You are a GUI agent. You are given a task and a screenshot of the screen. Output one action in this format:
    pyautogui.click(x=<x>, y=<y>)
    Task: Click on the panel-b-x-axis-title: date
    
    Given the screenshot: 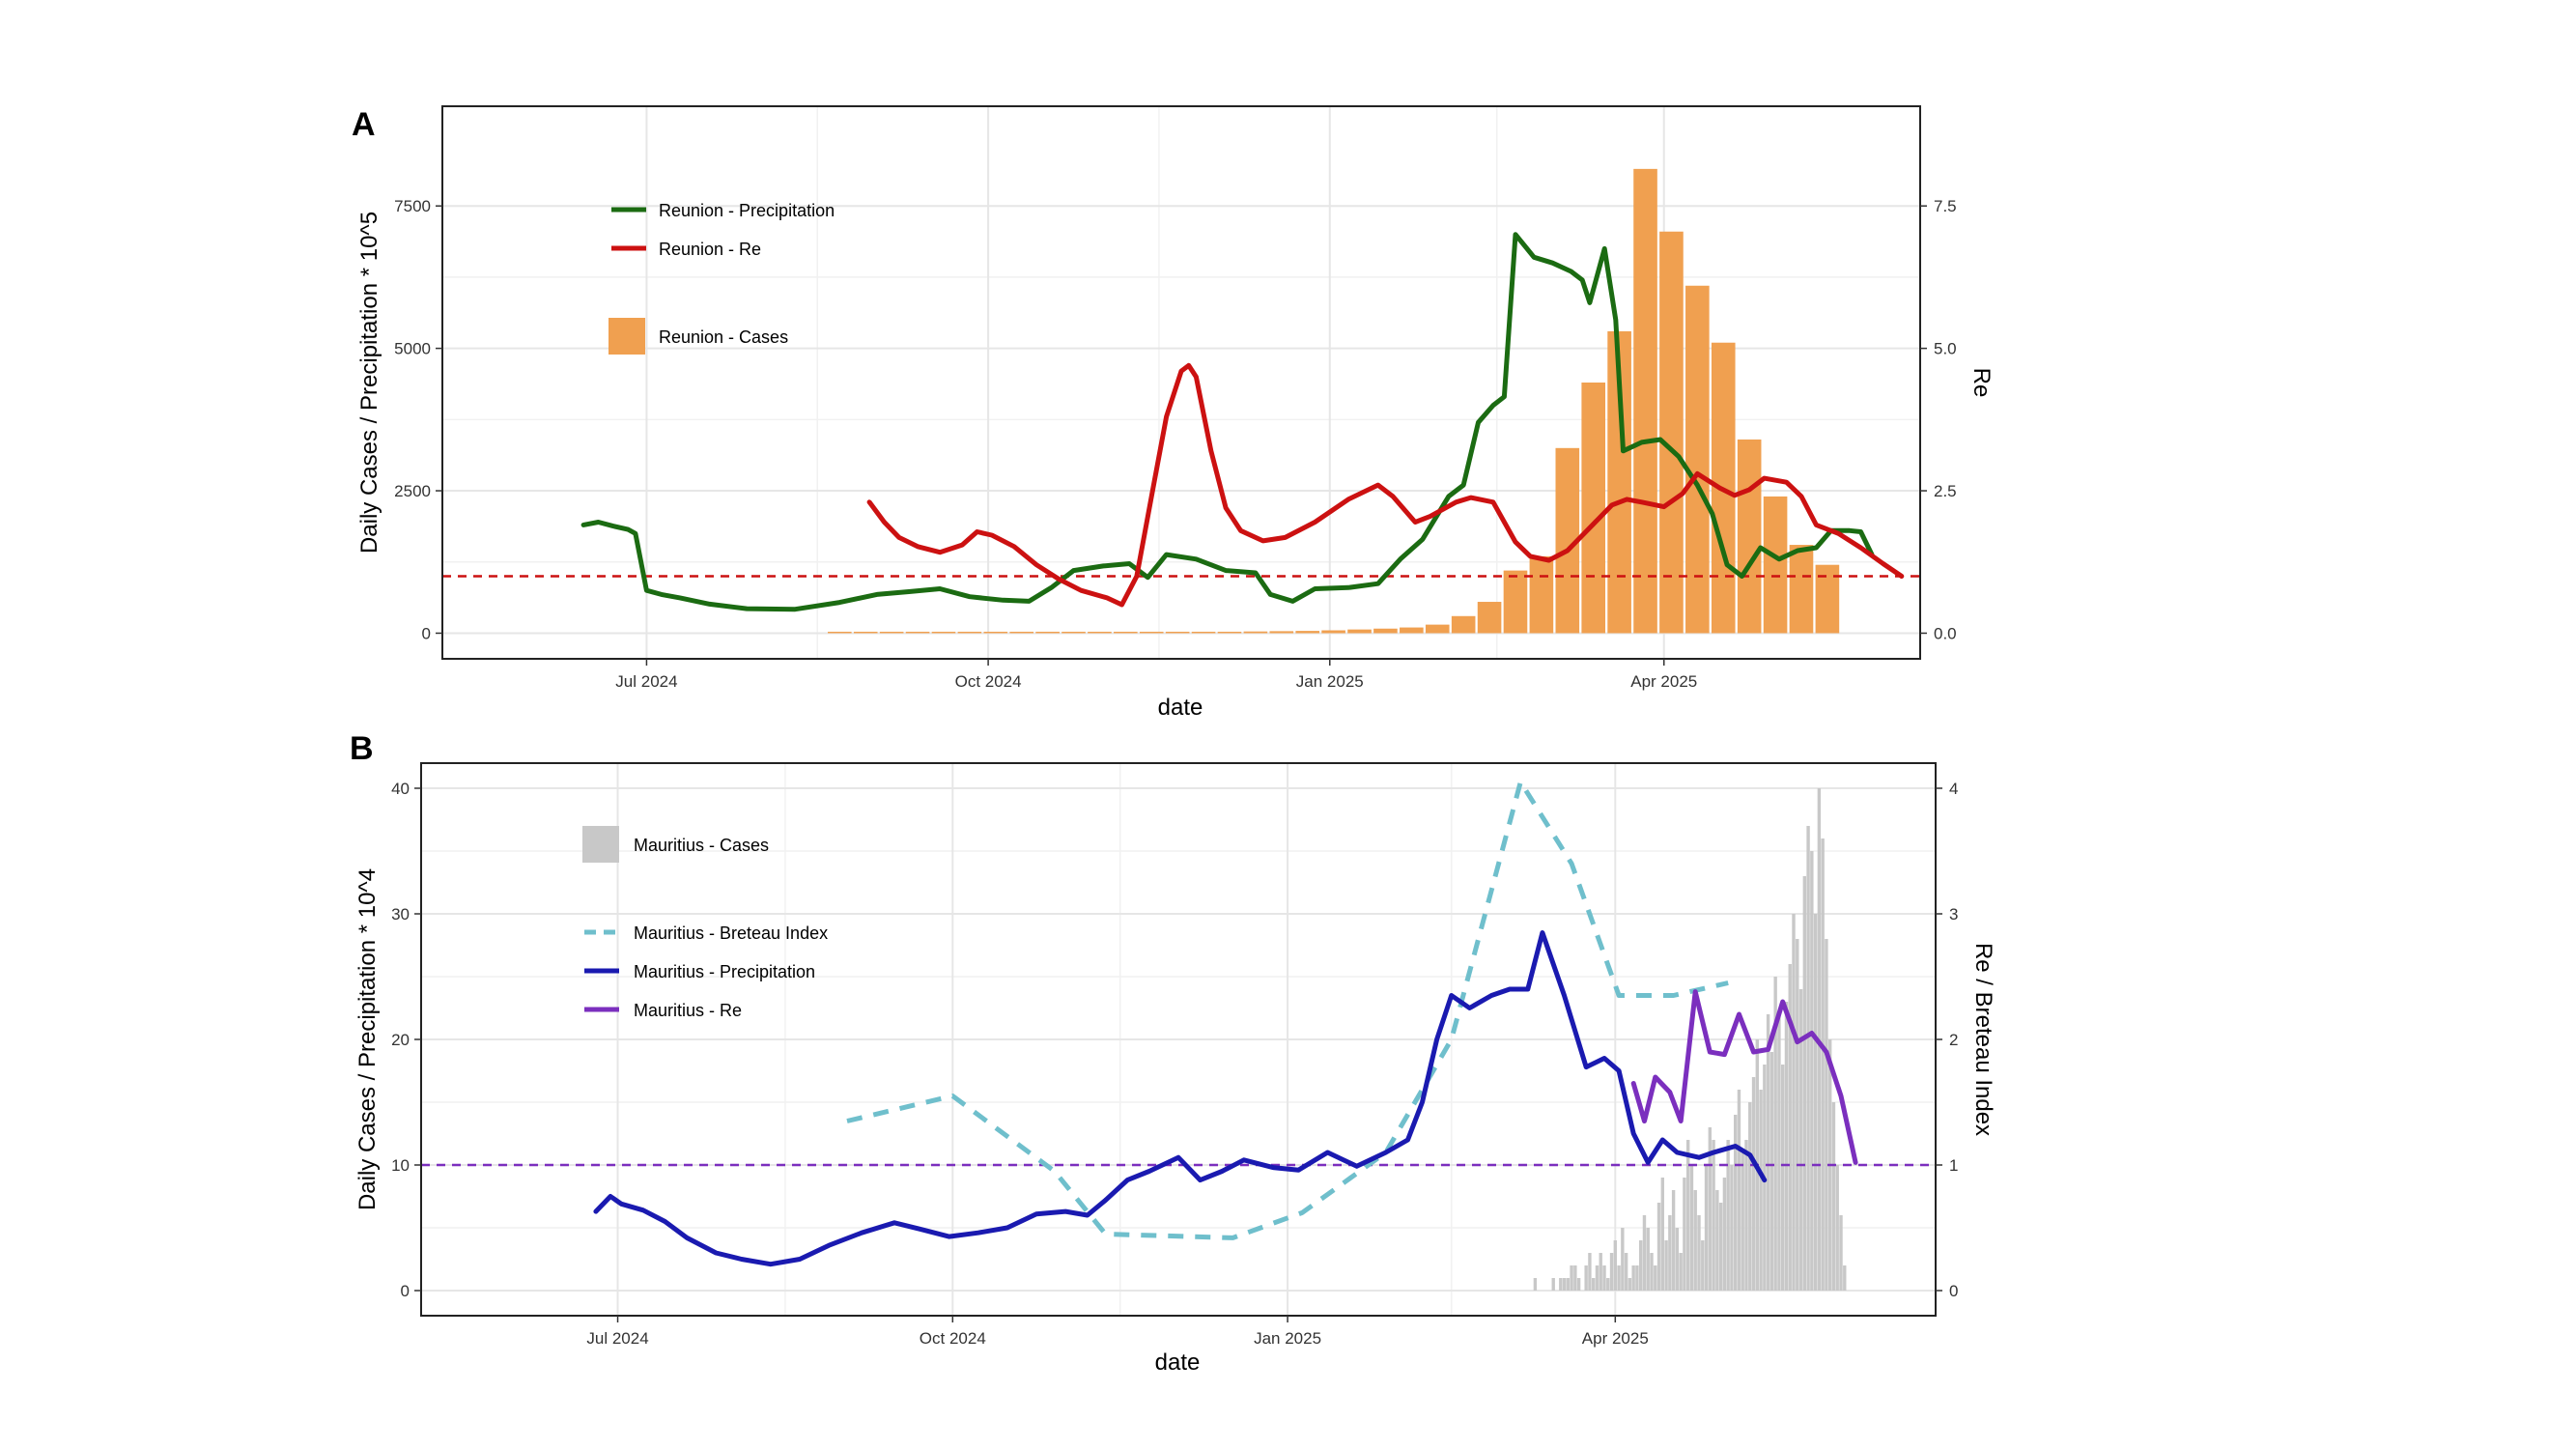 What is the action you would take?
    pyautogui.click(x=1178, y=1363)
    